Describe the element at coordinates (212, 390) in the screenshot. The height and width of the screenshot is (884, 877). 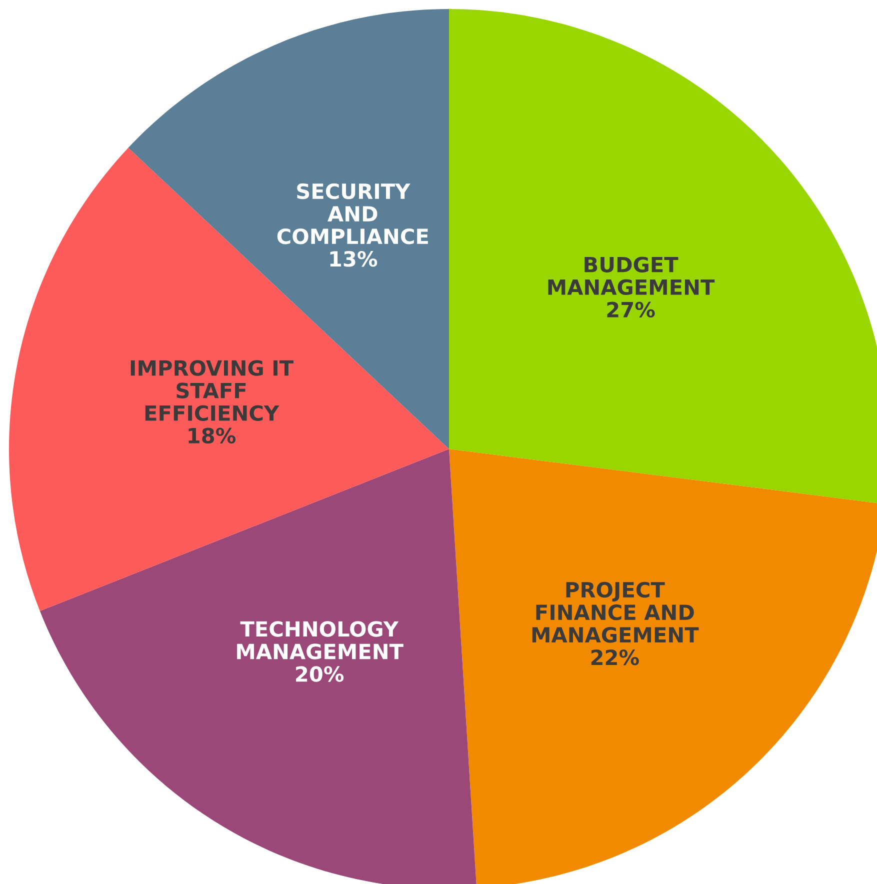
I see `slice-label: IMPROVING IT STAFF EFFICIENCY` at that location.